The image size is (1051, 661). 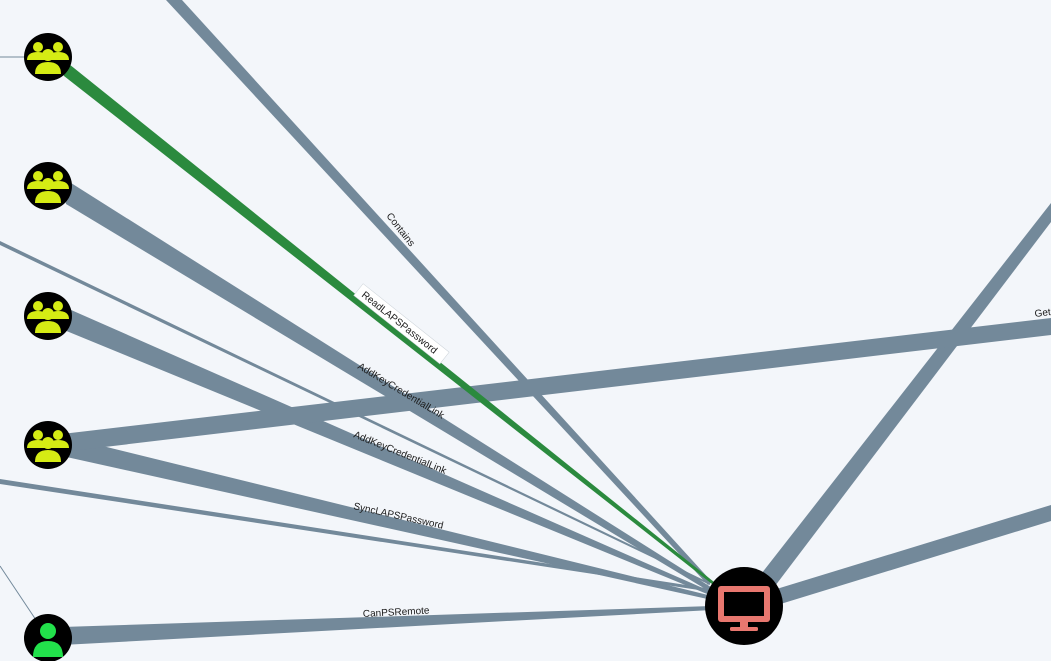 I want to click on edge-user-canpsremote, so click(x=387, y=625).